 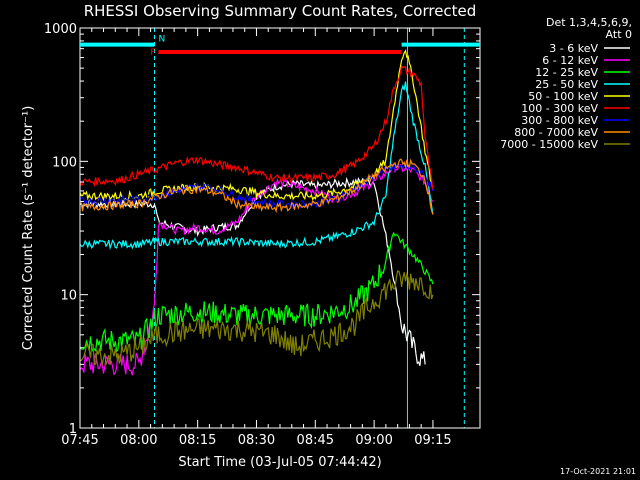 What do you see at coordinates (559, 120) in the screenshot?
I see `legend-label: 300 - 800 keV` at bounding box center [559, 120].